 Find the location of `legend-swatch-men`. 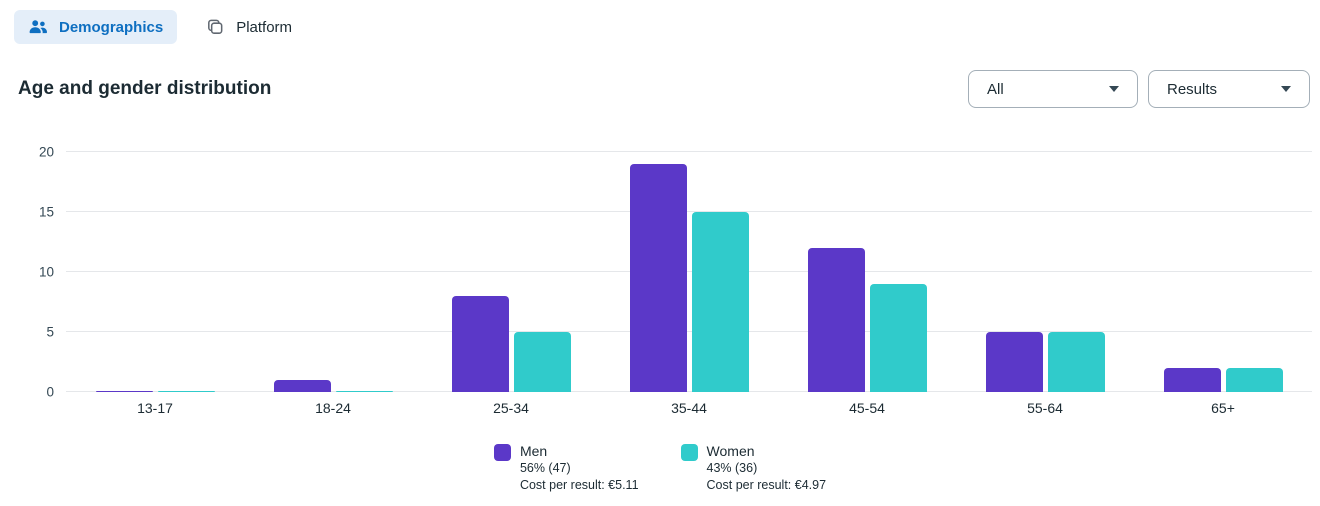

legend-swatch-men is located at coordinates (502, 452).